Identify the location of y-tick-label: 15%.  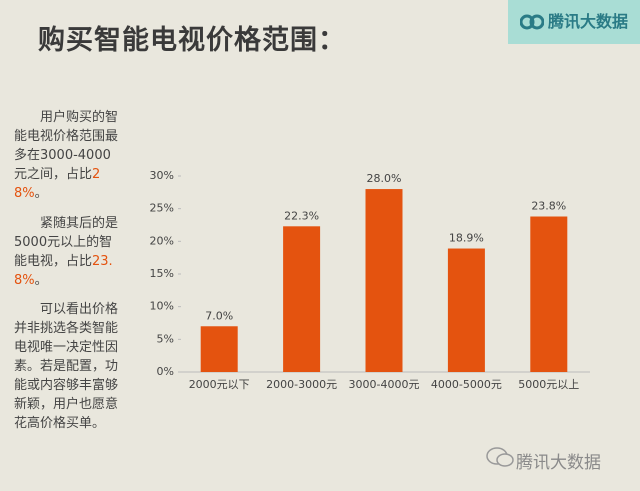
(162, 273).